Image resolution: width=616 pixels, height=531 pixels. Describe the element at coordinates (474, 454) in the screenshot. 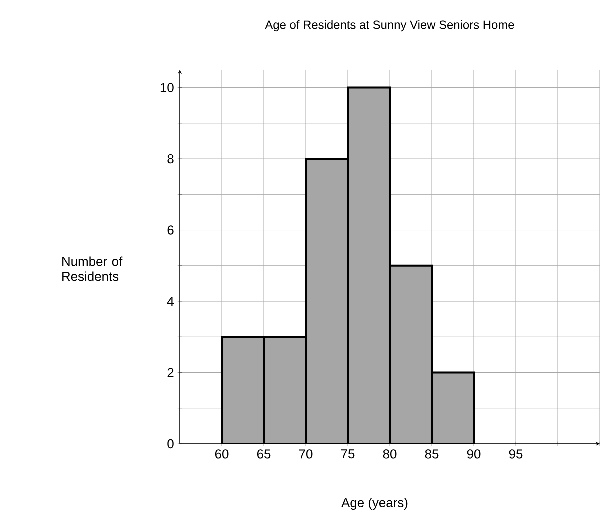

I see `x-tick-label: 90` at that location.